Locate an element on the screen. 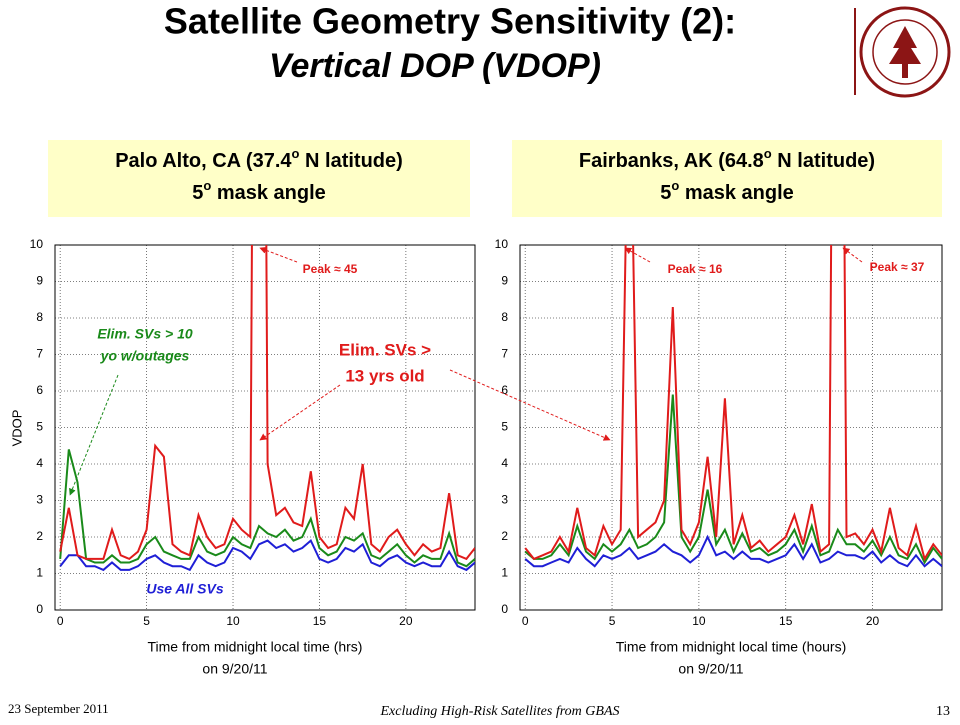 The height and width of the screenshot is (725, 960). annotation: Peak ≈ 16 is located at coordinates (695, 269).